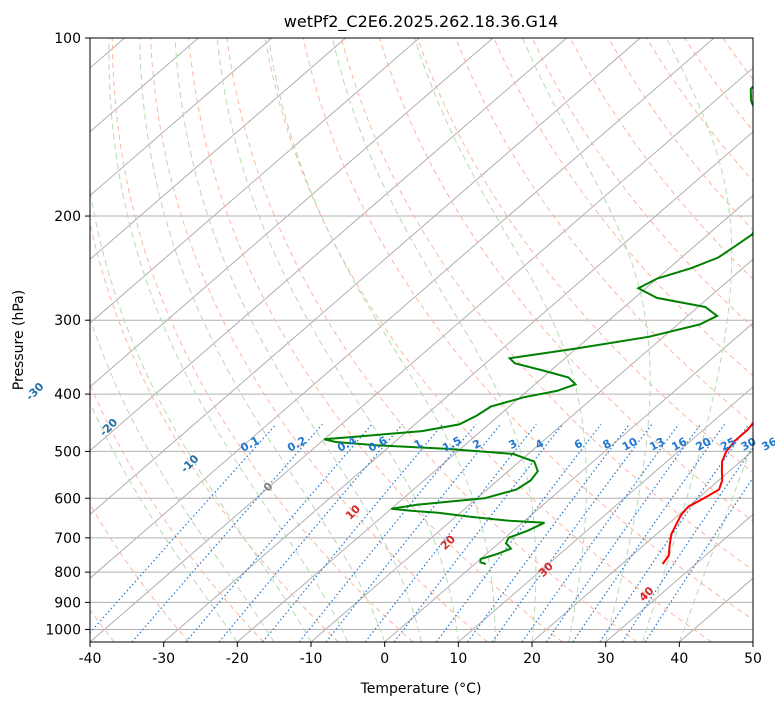 The width and height of the screenshot is (775, 708). Describe the element at coordinates (67, 499) in the screenshot. I see `y-tick-label: 600` at that location.